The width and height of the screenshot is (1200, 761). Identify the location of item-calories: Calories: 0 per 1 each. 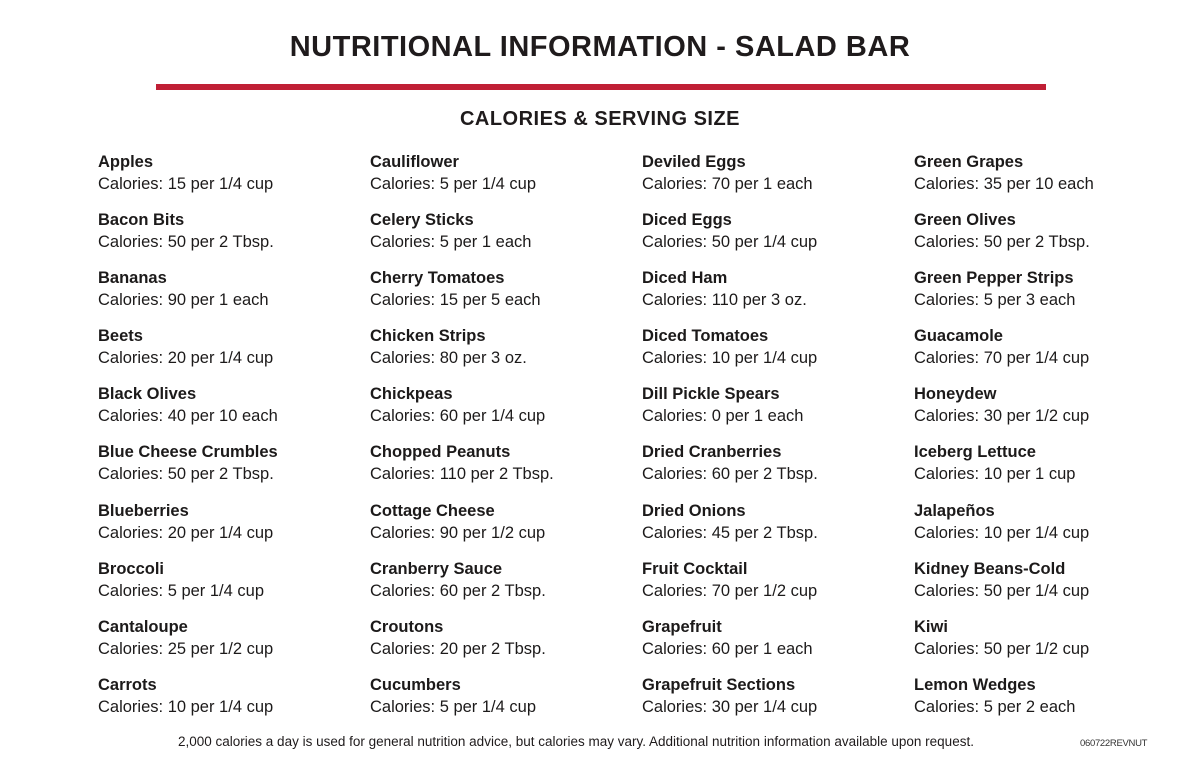
(723, 416).